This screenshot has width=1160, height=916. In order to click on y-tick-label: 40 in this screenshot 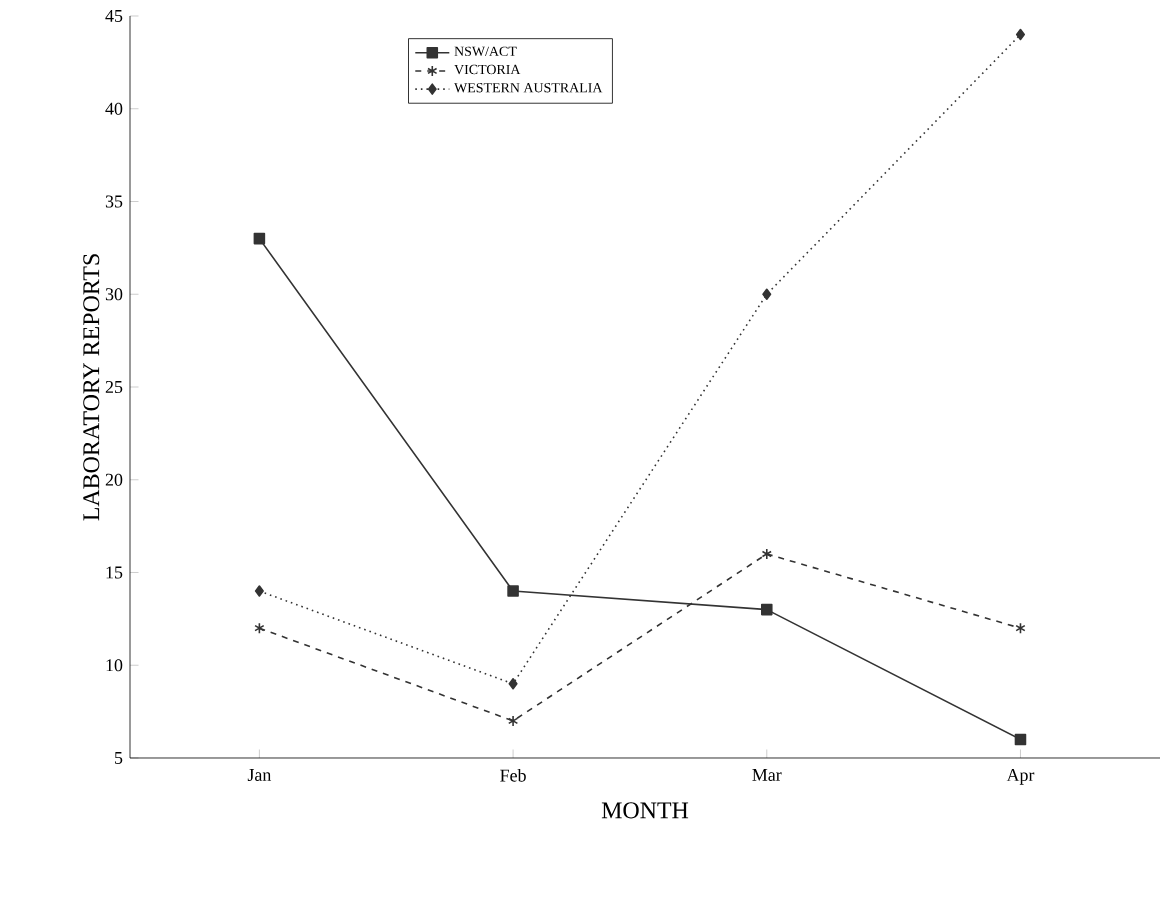, I will do `click(114, 108)`.